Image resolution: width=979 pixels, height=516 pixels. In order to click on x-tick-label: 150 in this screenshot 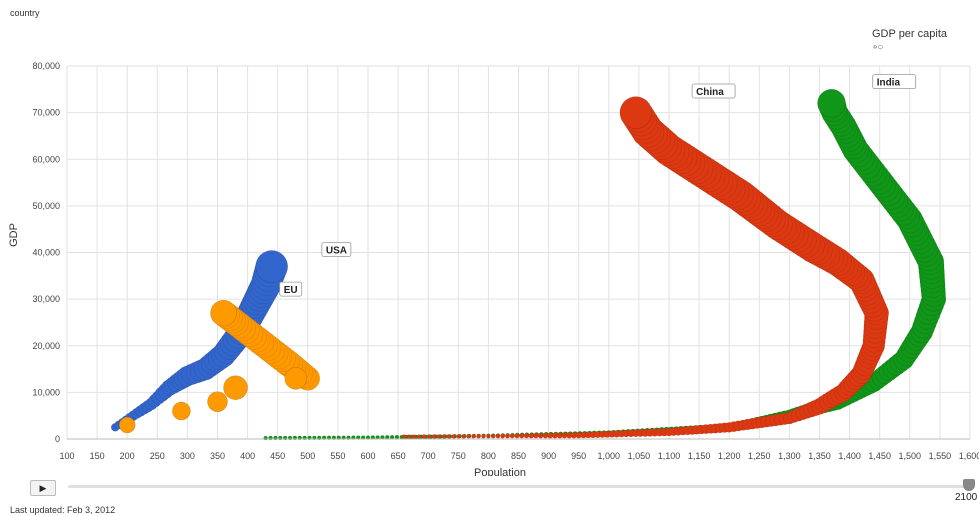, I will do `click(97, 456)`.